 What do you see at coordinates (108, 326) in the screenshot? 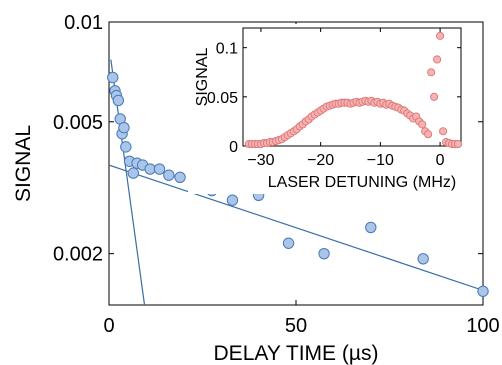
I see `x-tick-label: 0` at bounding box center [108, 326].